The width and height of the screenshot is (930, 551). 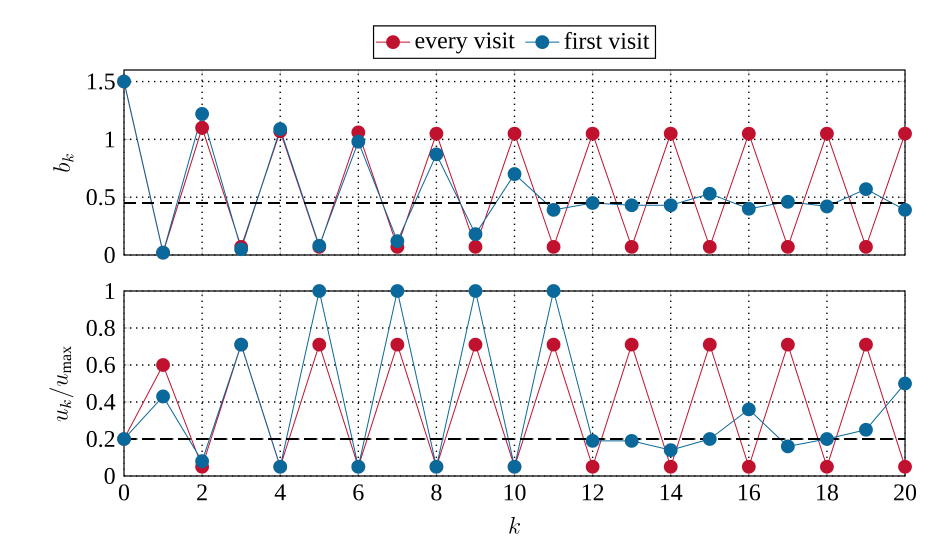 I want to click on y-tick-label: 0.4, so click(x=101, y=402).